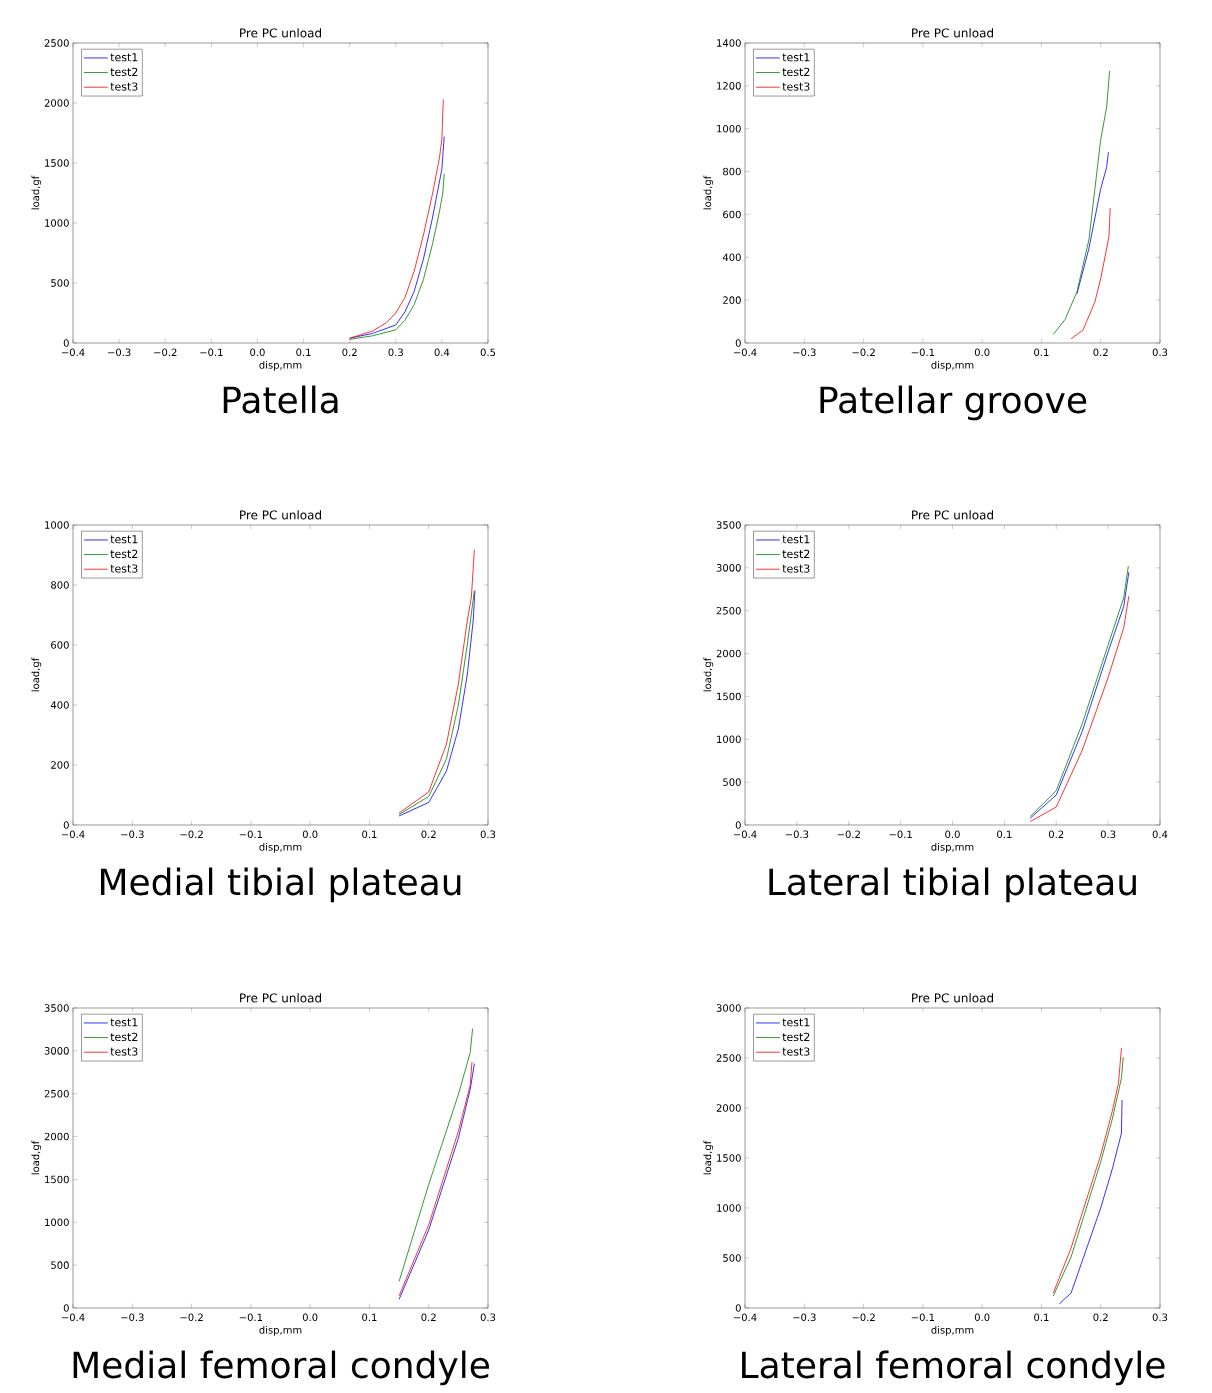 The width and height of the screenshot is (1212, 1393). Describe the element at coordinates (729, 43) in the screenshot. I see `y-tick-label: 1400` at that location.